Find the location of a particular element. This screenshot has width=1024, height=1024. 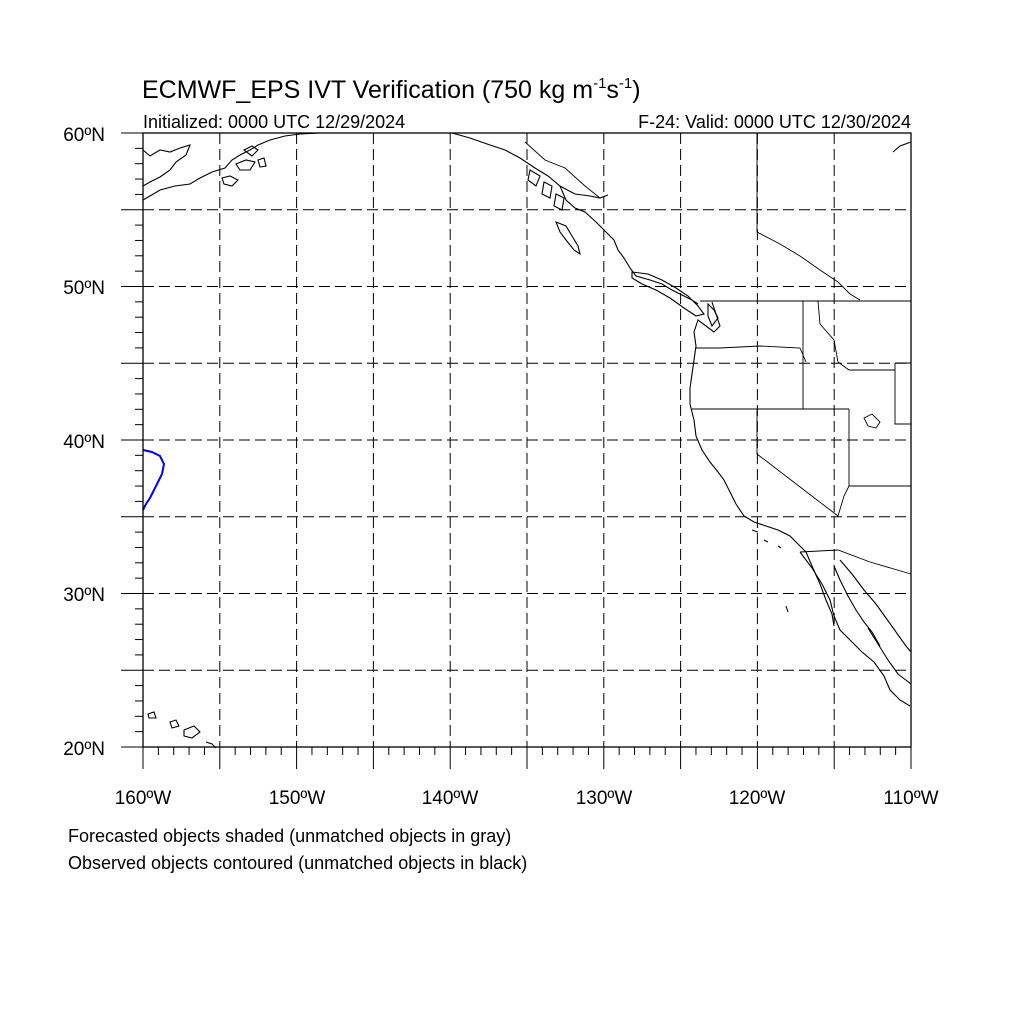

nevada-border is located at coordinates (833, 463).